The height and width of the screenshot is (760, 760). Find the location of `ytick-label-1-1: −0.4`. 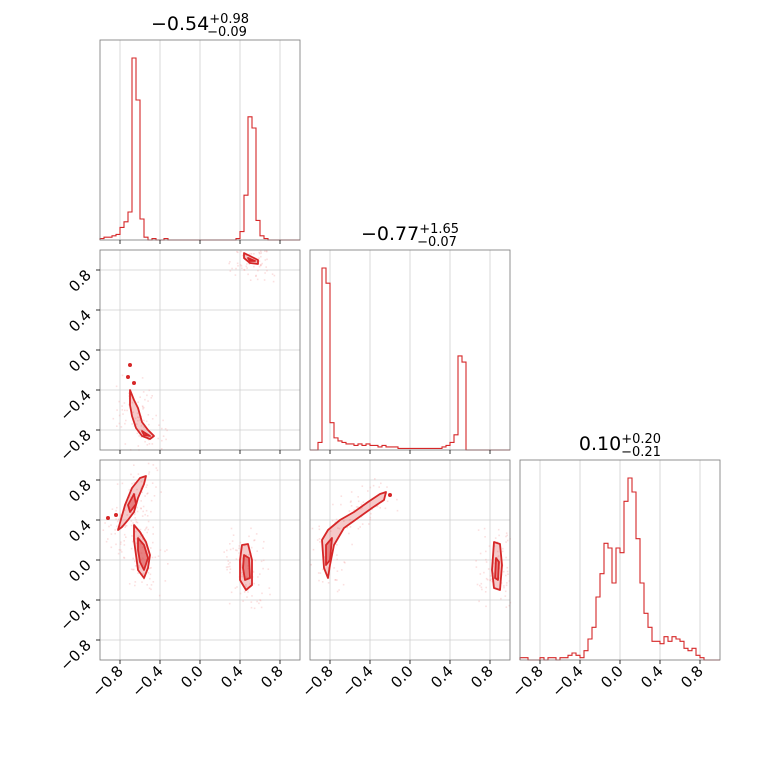

ytick-label-1-1: −0.4 is located at coordinates (75, 405).